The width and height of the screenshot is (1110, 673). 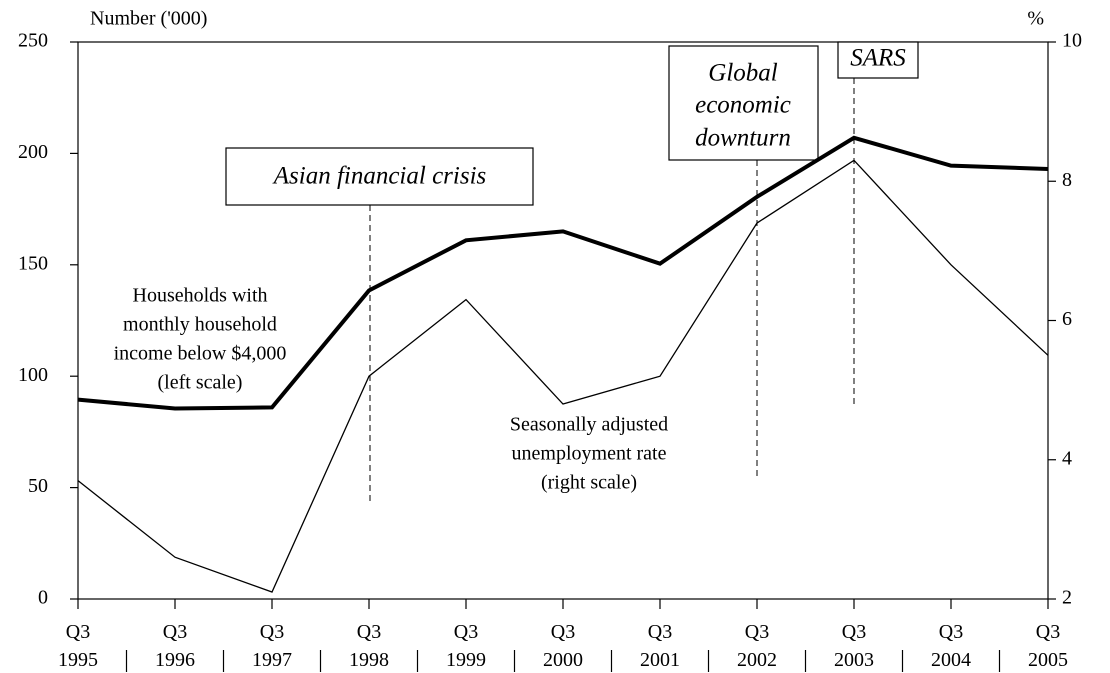 I want to click on x-tick-label: Q3 2001, so click(x=660, y=646).